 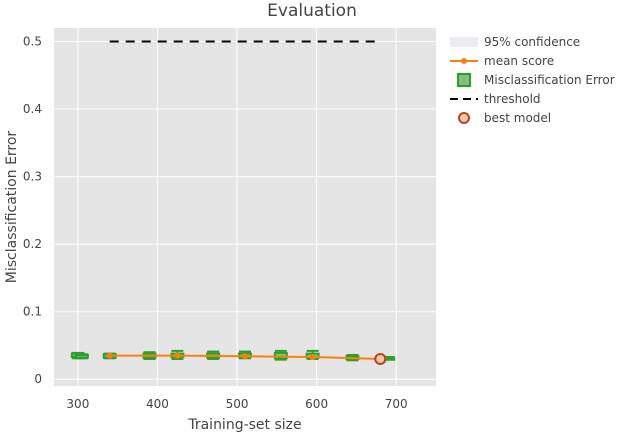 What do you see at coordinates (32, 109) in the screenshot?
I see `y-tick-label: 0.4` at bounding box center [32, 109].